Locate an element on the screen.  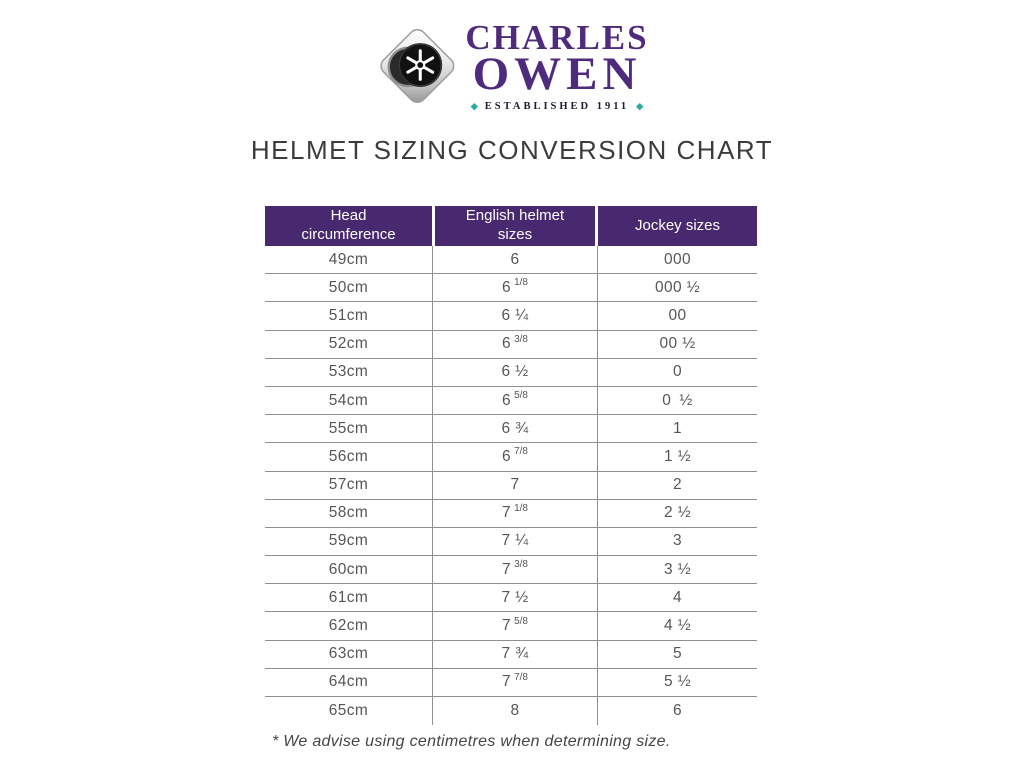
cell-english-helmet-size: 7 1/8 is located at coordinates (515, 513).